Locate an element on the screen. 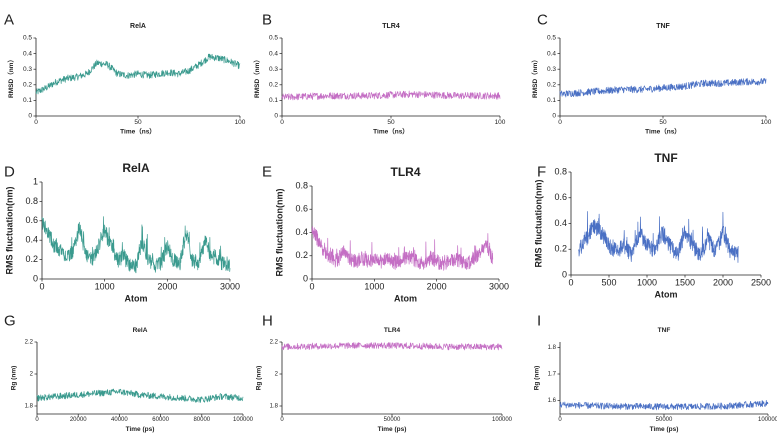  y-tick-label: 0.1 is located at coordinates (27, 100).